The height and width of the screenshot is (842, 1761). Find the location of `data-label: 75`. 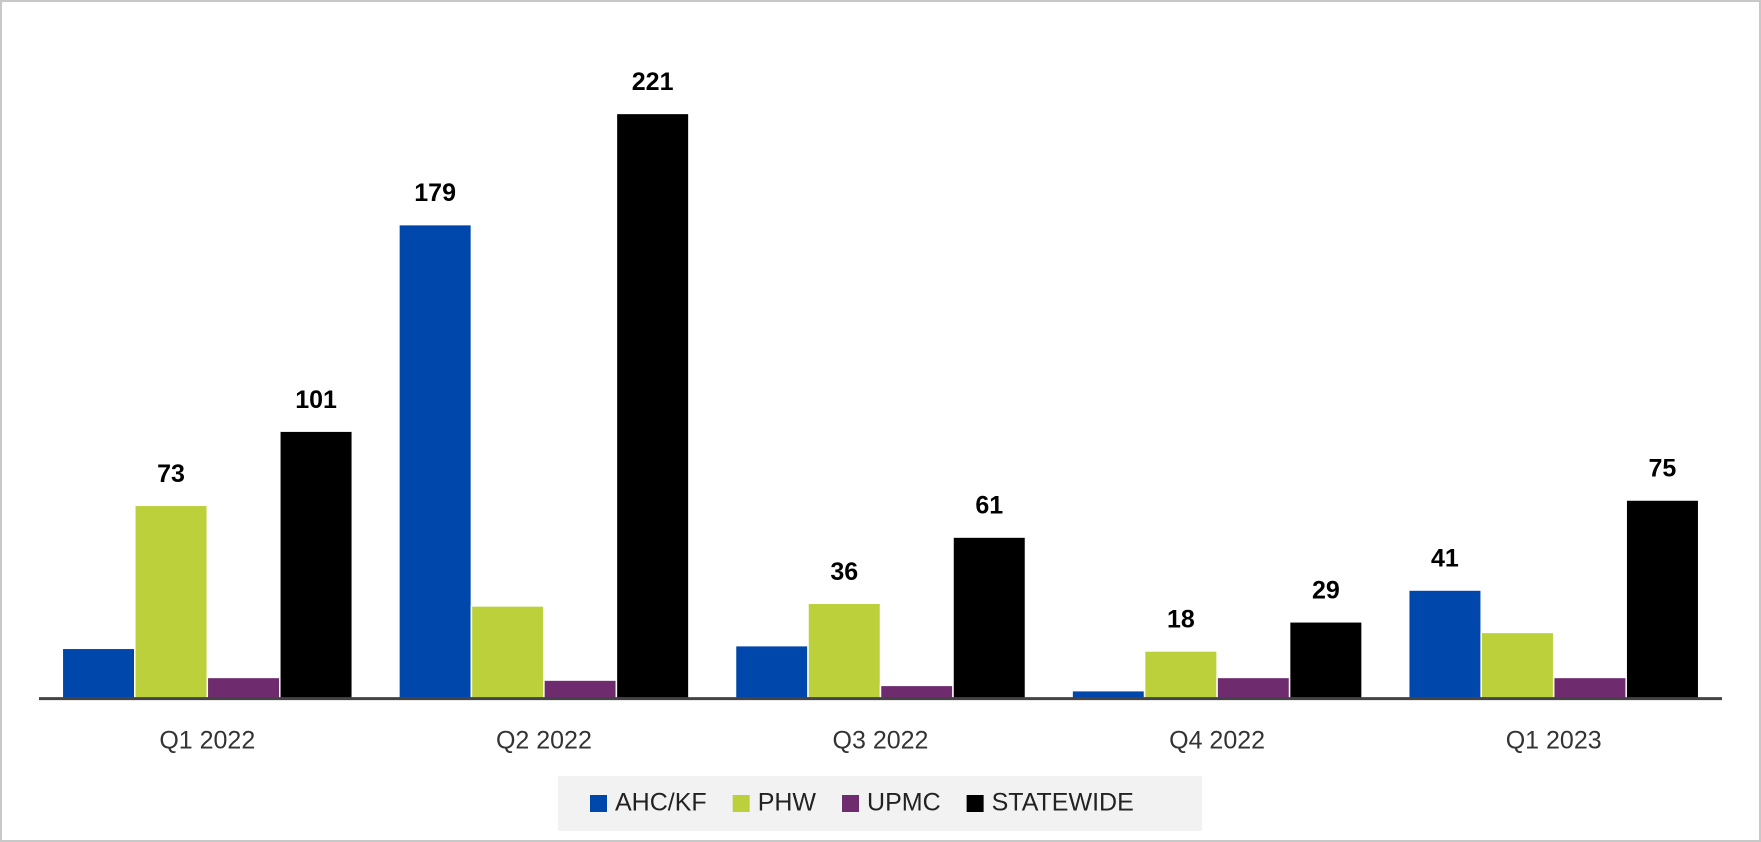

data-label: 75 is located at coordinates (1663, 469).